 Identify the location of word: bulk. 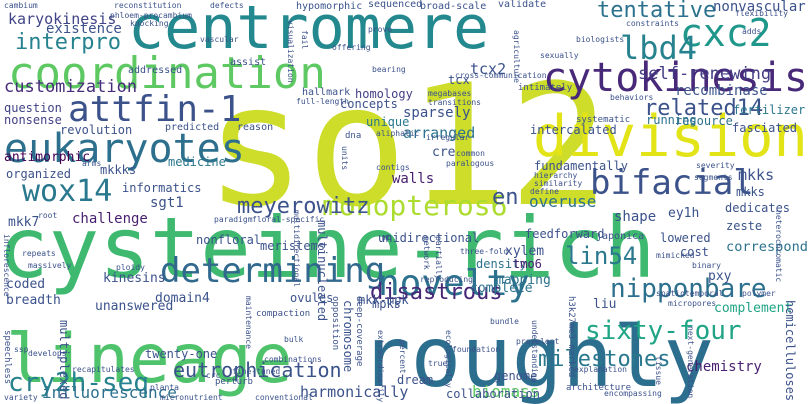
(294, 339).